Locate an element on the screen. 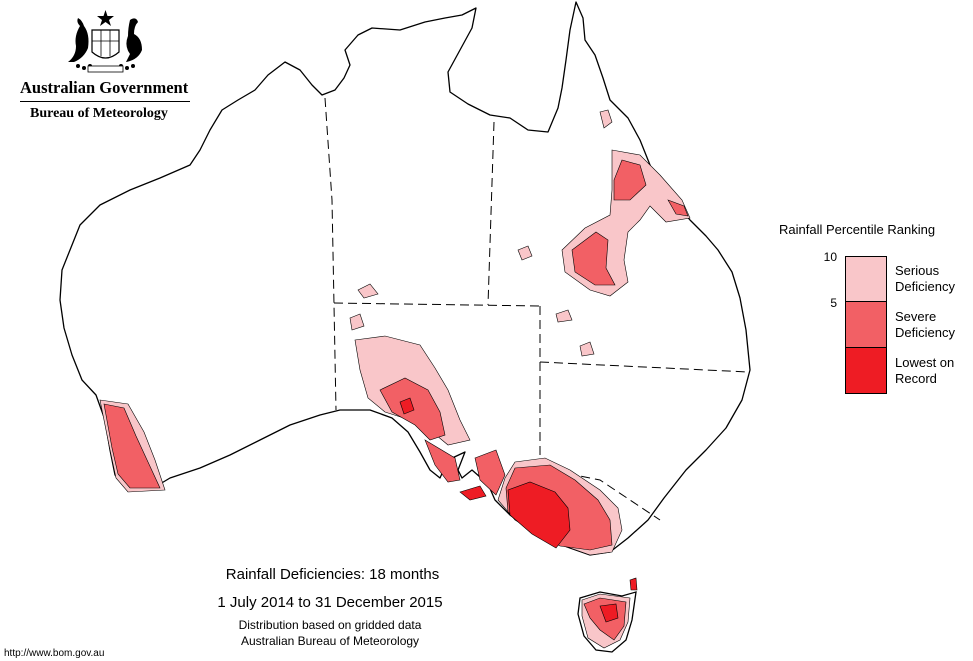 The width and height of the screenshot is (973, 661). nt-sa-border is located at coordinates (437, 304).